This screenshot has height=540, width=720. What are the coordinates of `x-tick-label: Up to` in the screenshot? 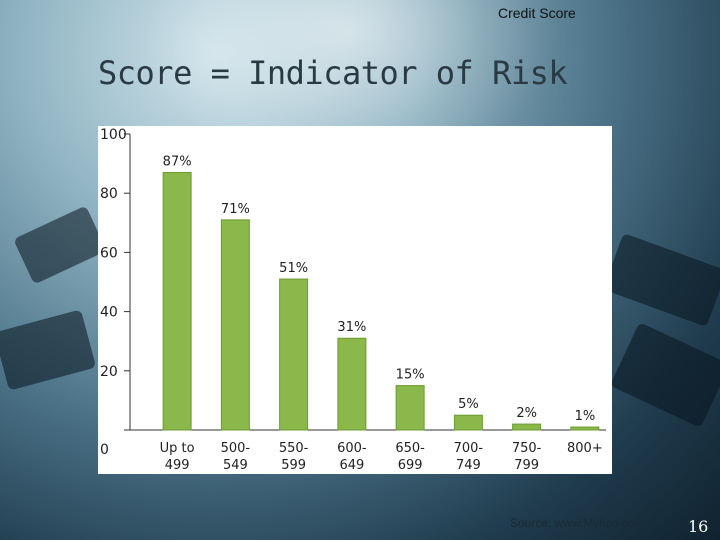 It's located at (177, 448).